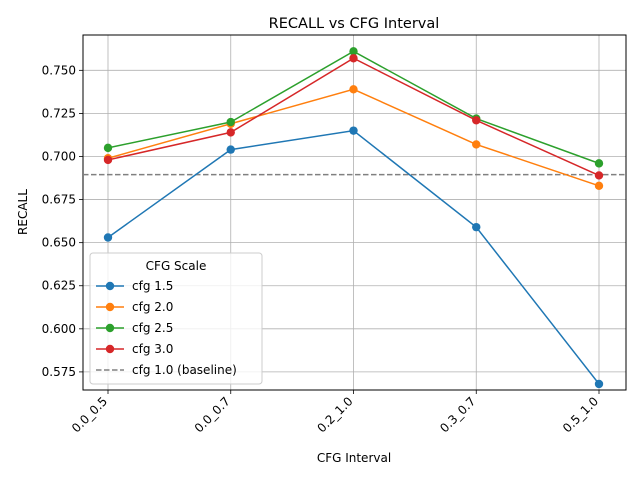  I want to click on y-tick-label: 0.675, so click(59, 200).